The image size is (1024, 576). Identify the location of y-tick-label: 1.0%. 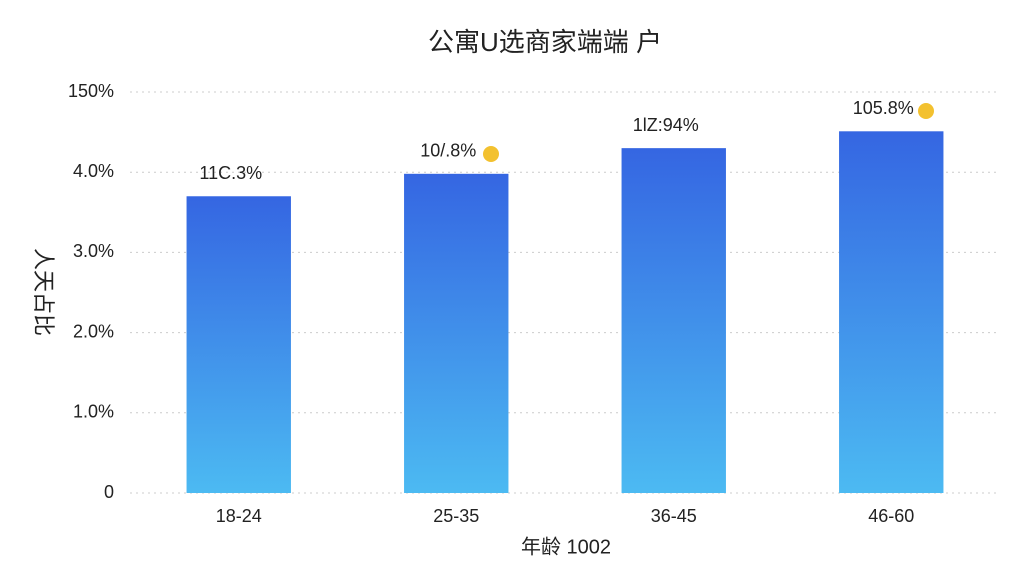
(93, 412).